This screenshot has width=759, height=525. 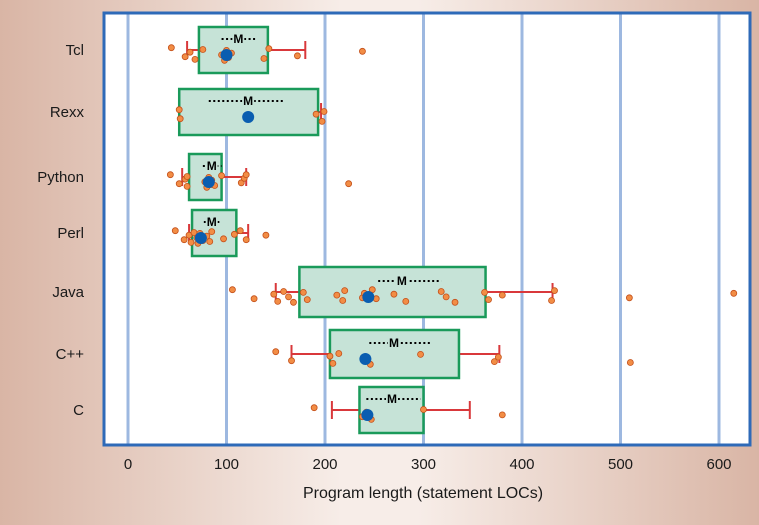 What do you see at coordinates (67, 112) in the screenshot?
I see `category-label: Rexx` at bounding box center [67, 112].